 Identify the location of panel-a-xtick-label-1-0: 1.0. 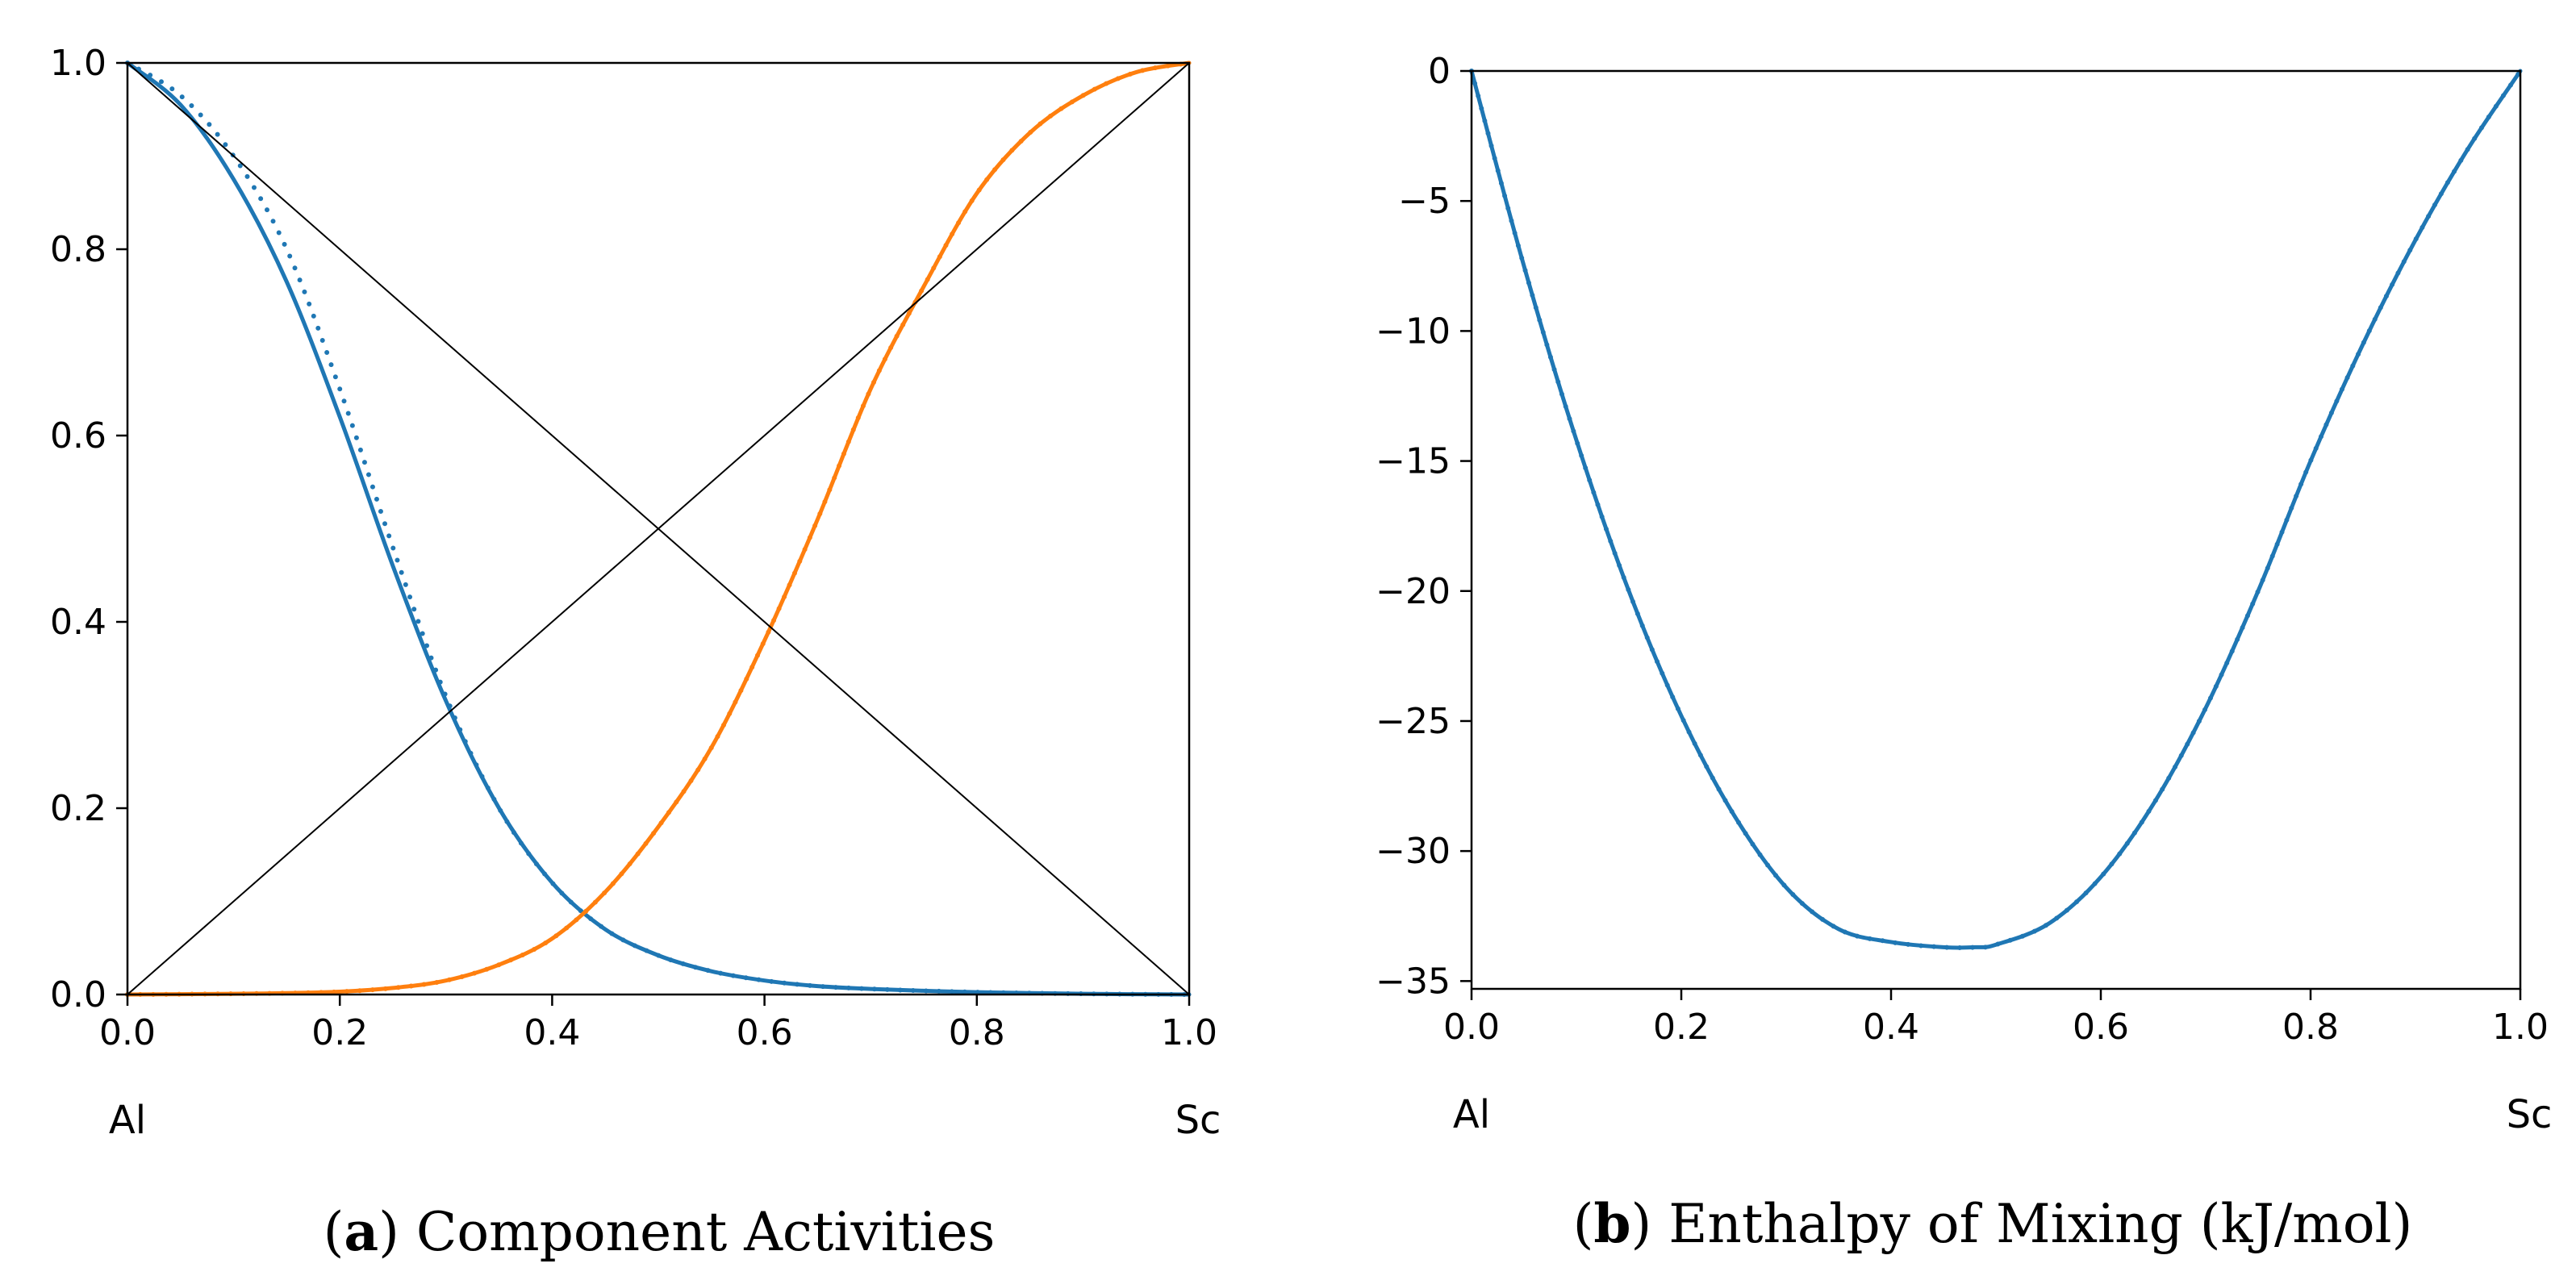
(1189, 1032).